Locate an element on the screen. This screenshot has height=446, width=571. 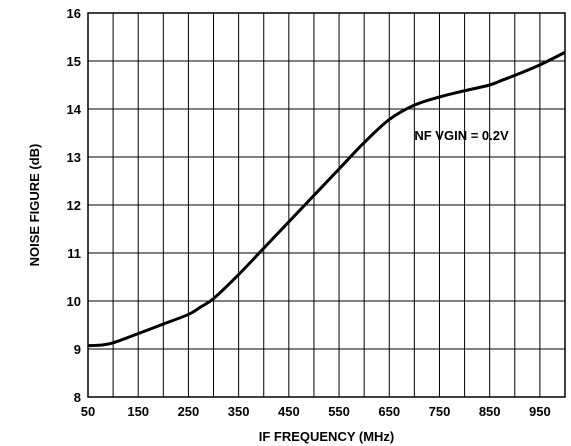
x-tick-label-850: 850 is located at coordinates (490, 411).